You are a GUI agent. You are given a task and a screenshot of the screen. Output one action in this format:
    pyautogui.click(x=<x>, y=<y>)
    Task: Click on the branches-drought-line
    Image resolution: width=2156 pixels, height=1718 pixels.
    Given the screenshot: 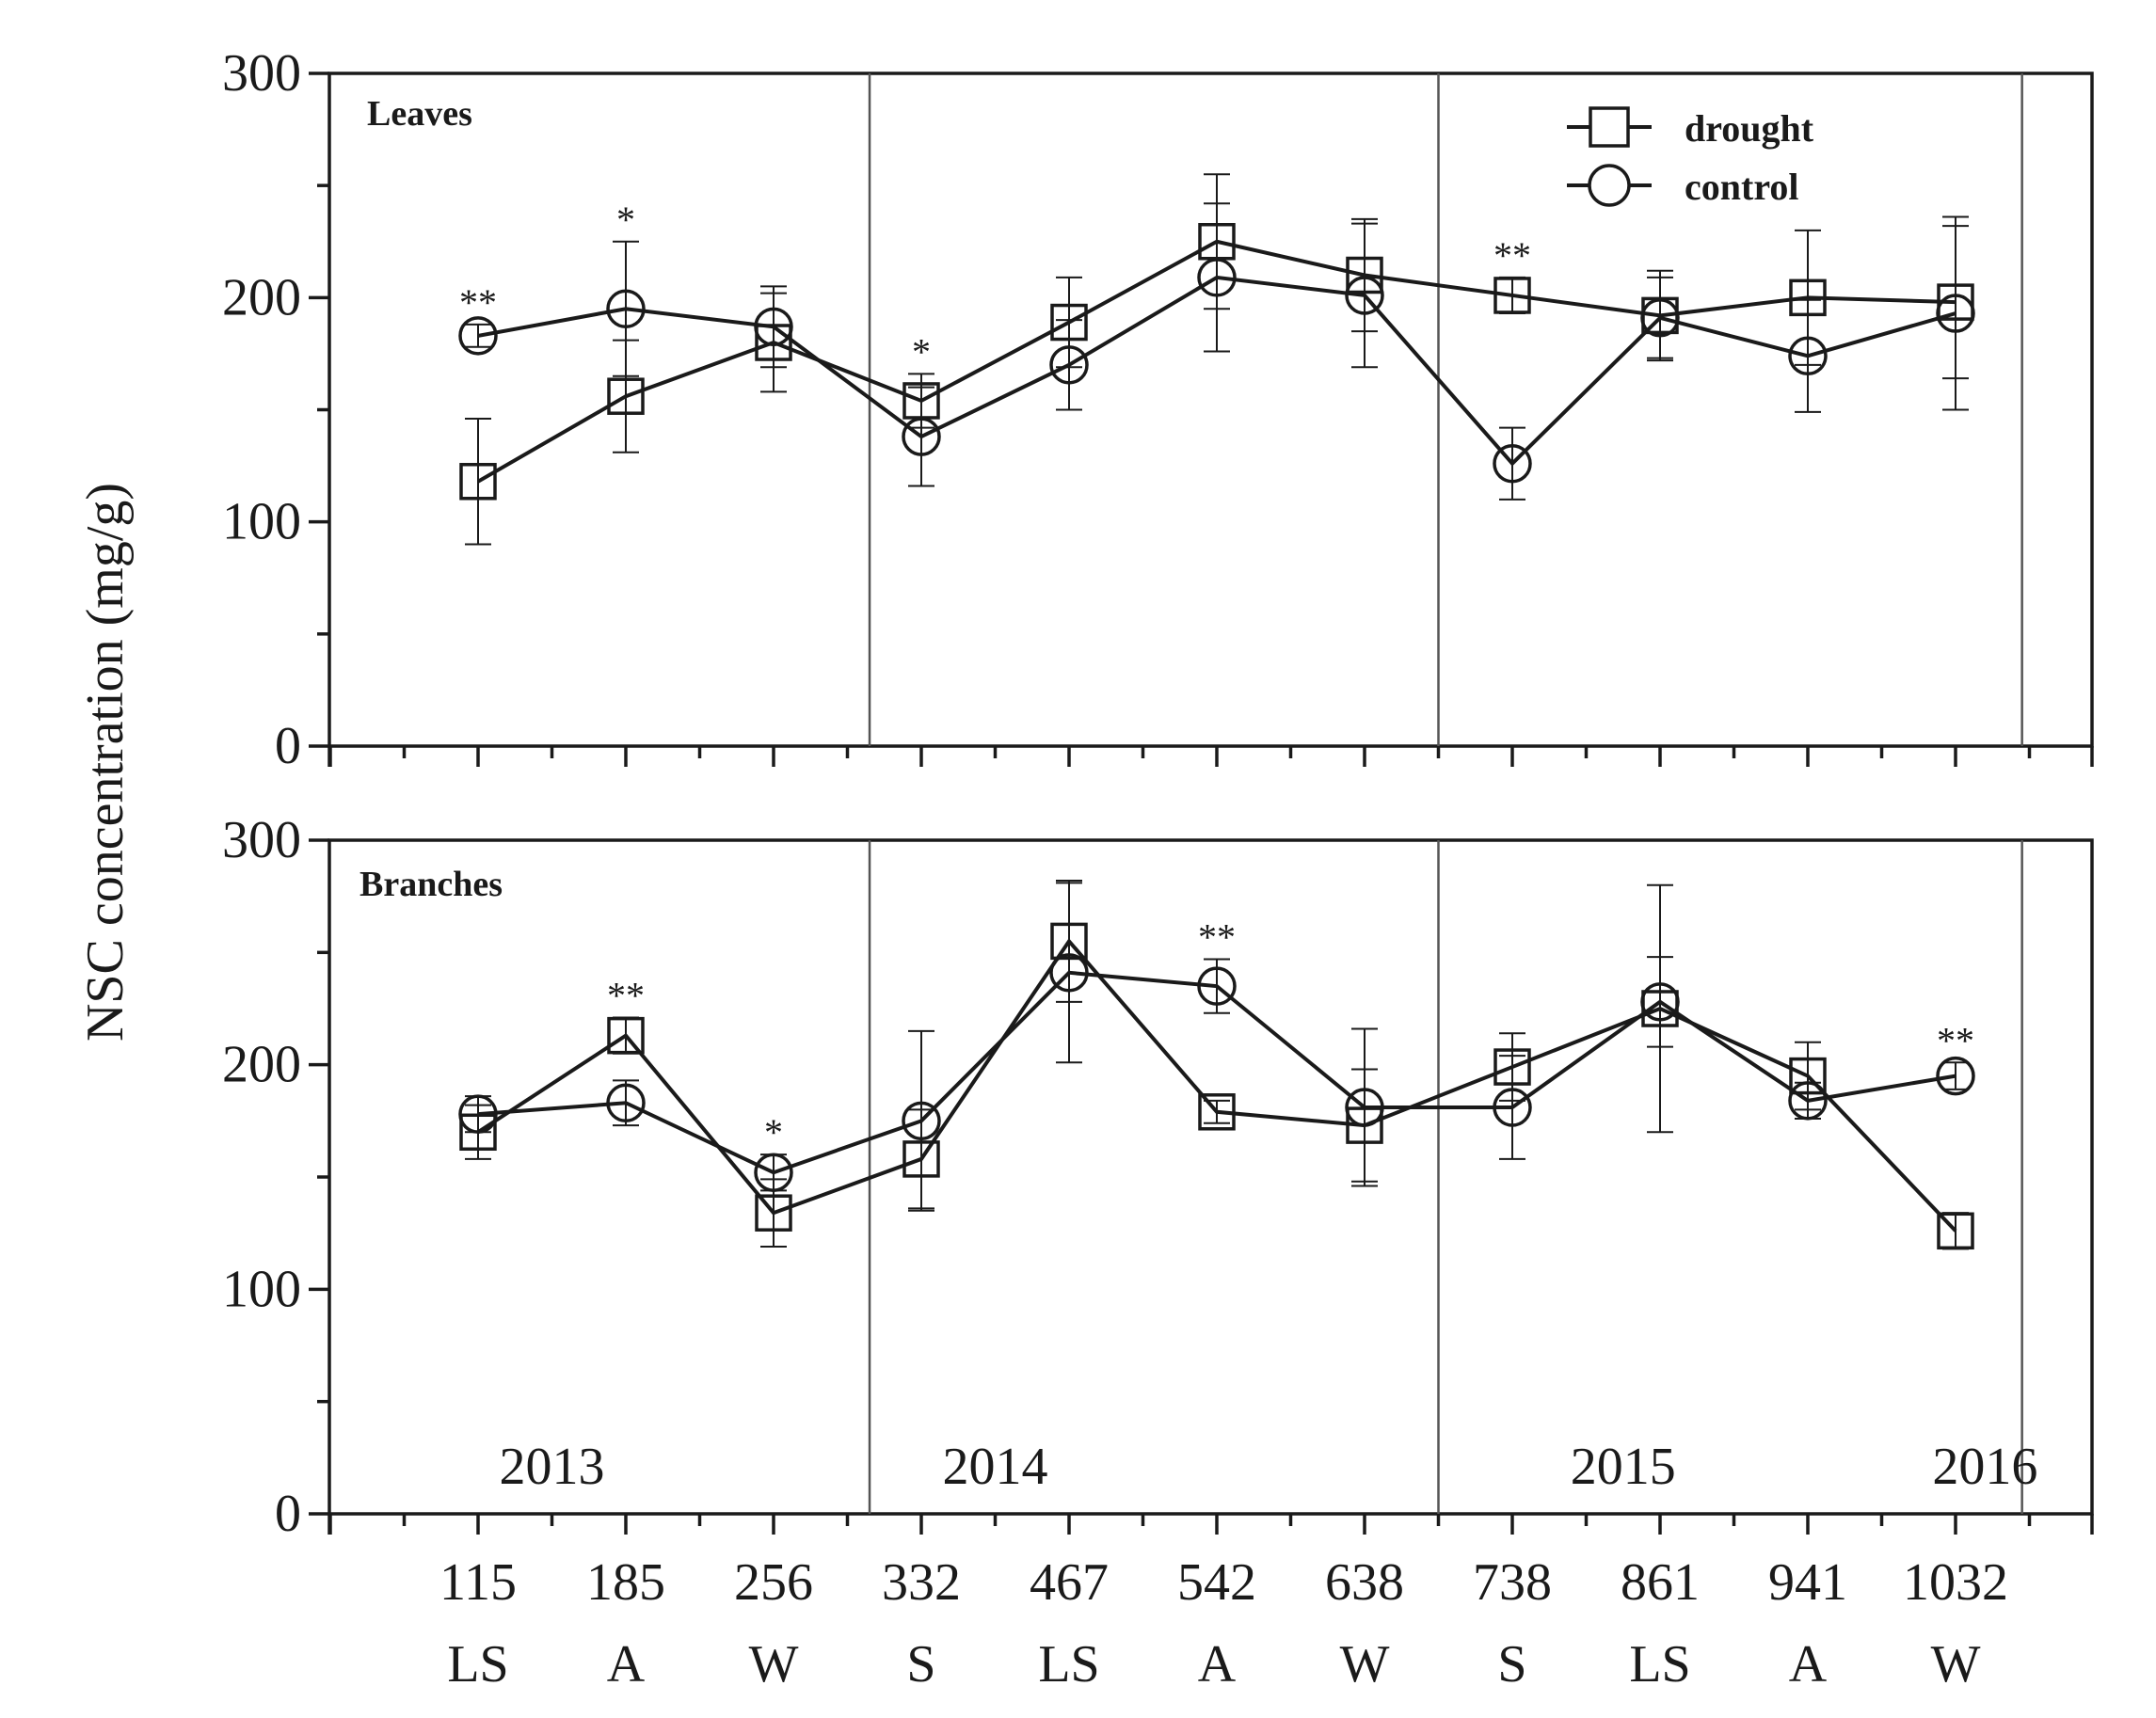 What is the action you would take?
    pyautogui.click(x=1216, y=1085)
    